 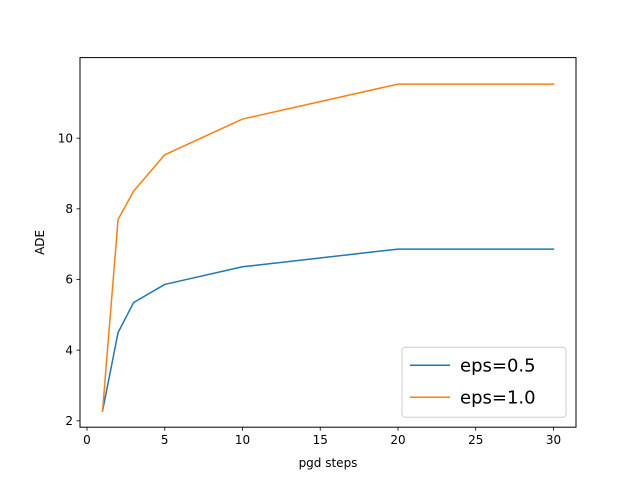 I want to click on y-tick-label: 2, so click(x=69, y=421).